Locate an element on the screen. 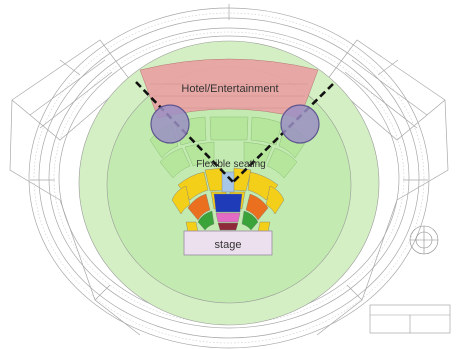 Image resolution: width=457 pixels, height=349 pixels. left-viewpoint-circle is located at coordinates (170, 124).